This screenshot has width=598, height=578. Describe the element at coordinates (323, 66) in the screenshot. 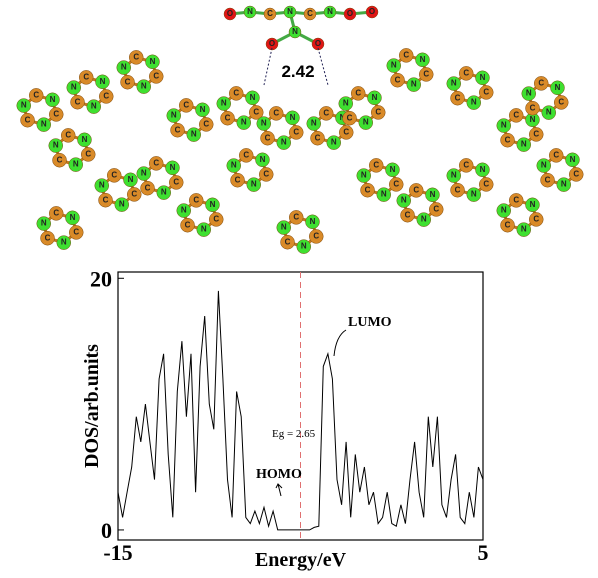

I see `contact-line` at that location.